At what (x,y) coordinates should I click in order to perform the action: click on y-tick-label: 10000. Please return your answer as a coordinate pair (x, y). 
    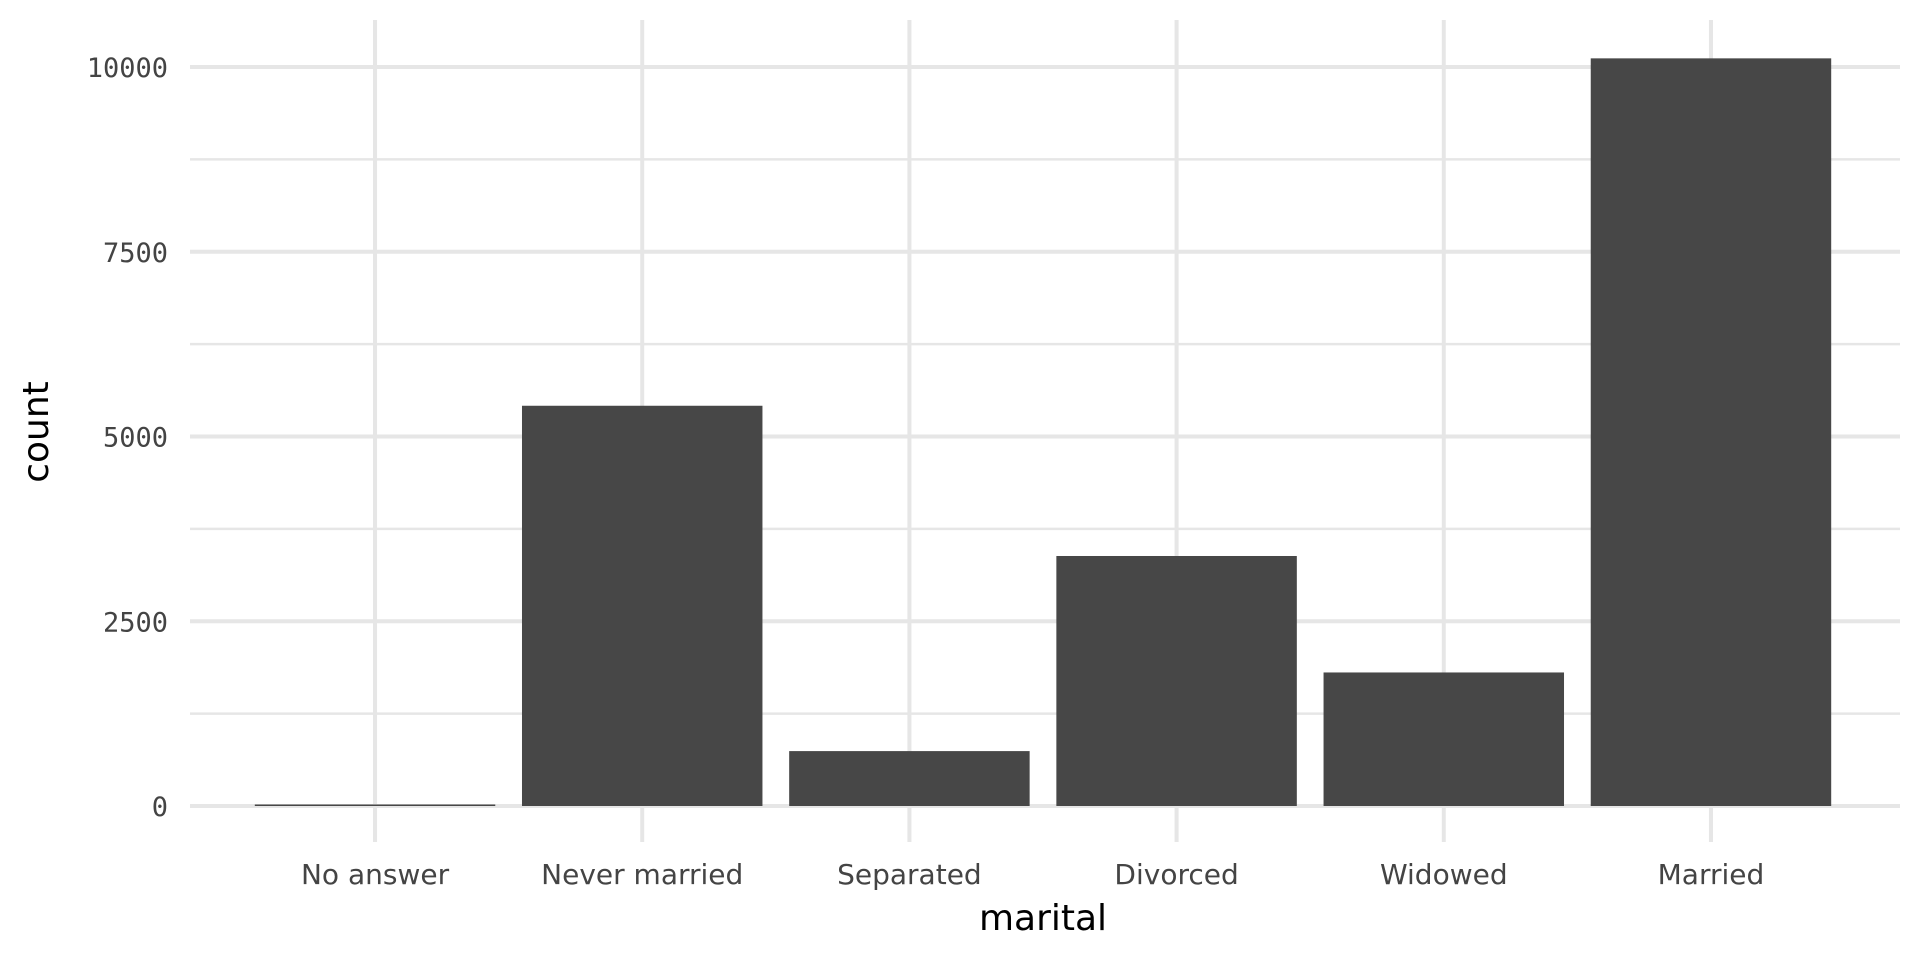
    Looking at the image, I should click on (127, 68).